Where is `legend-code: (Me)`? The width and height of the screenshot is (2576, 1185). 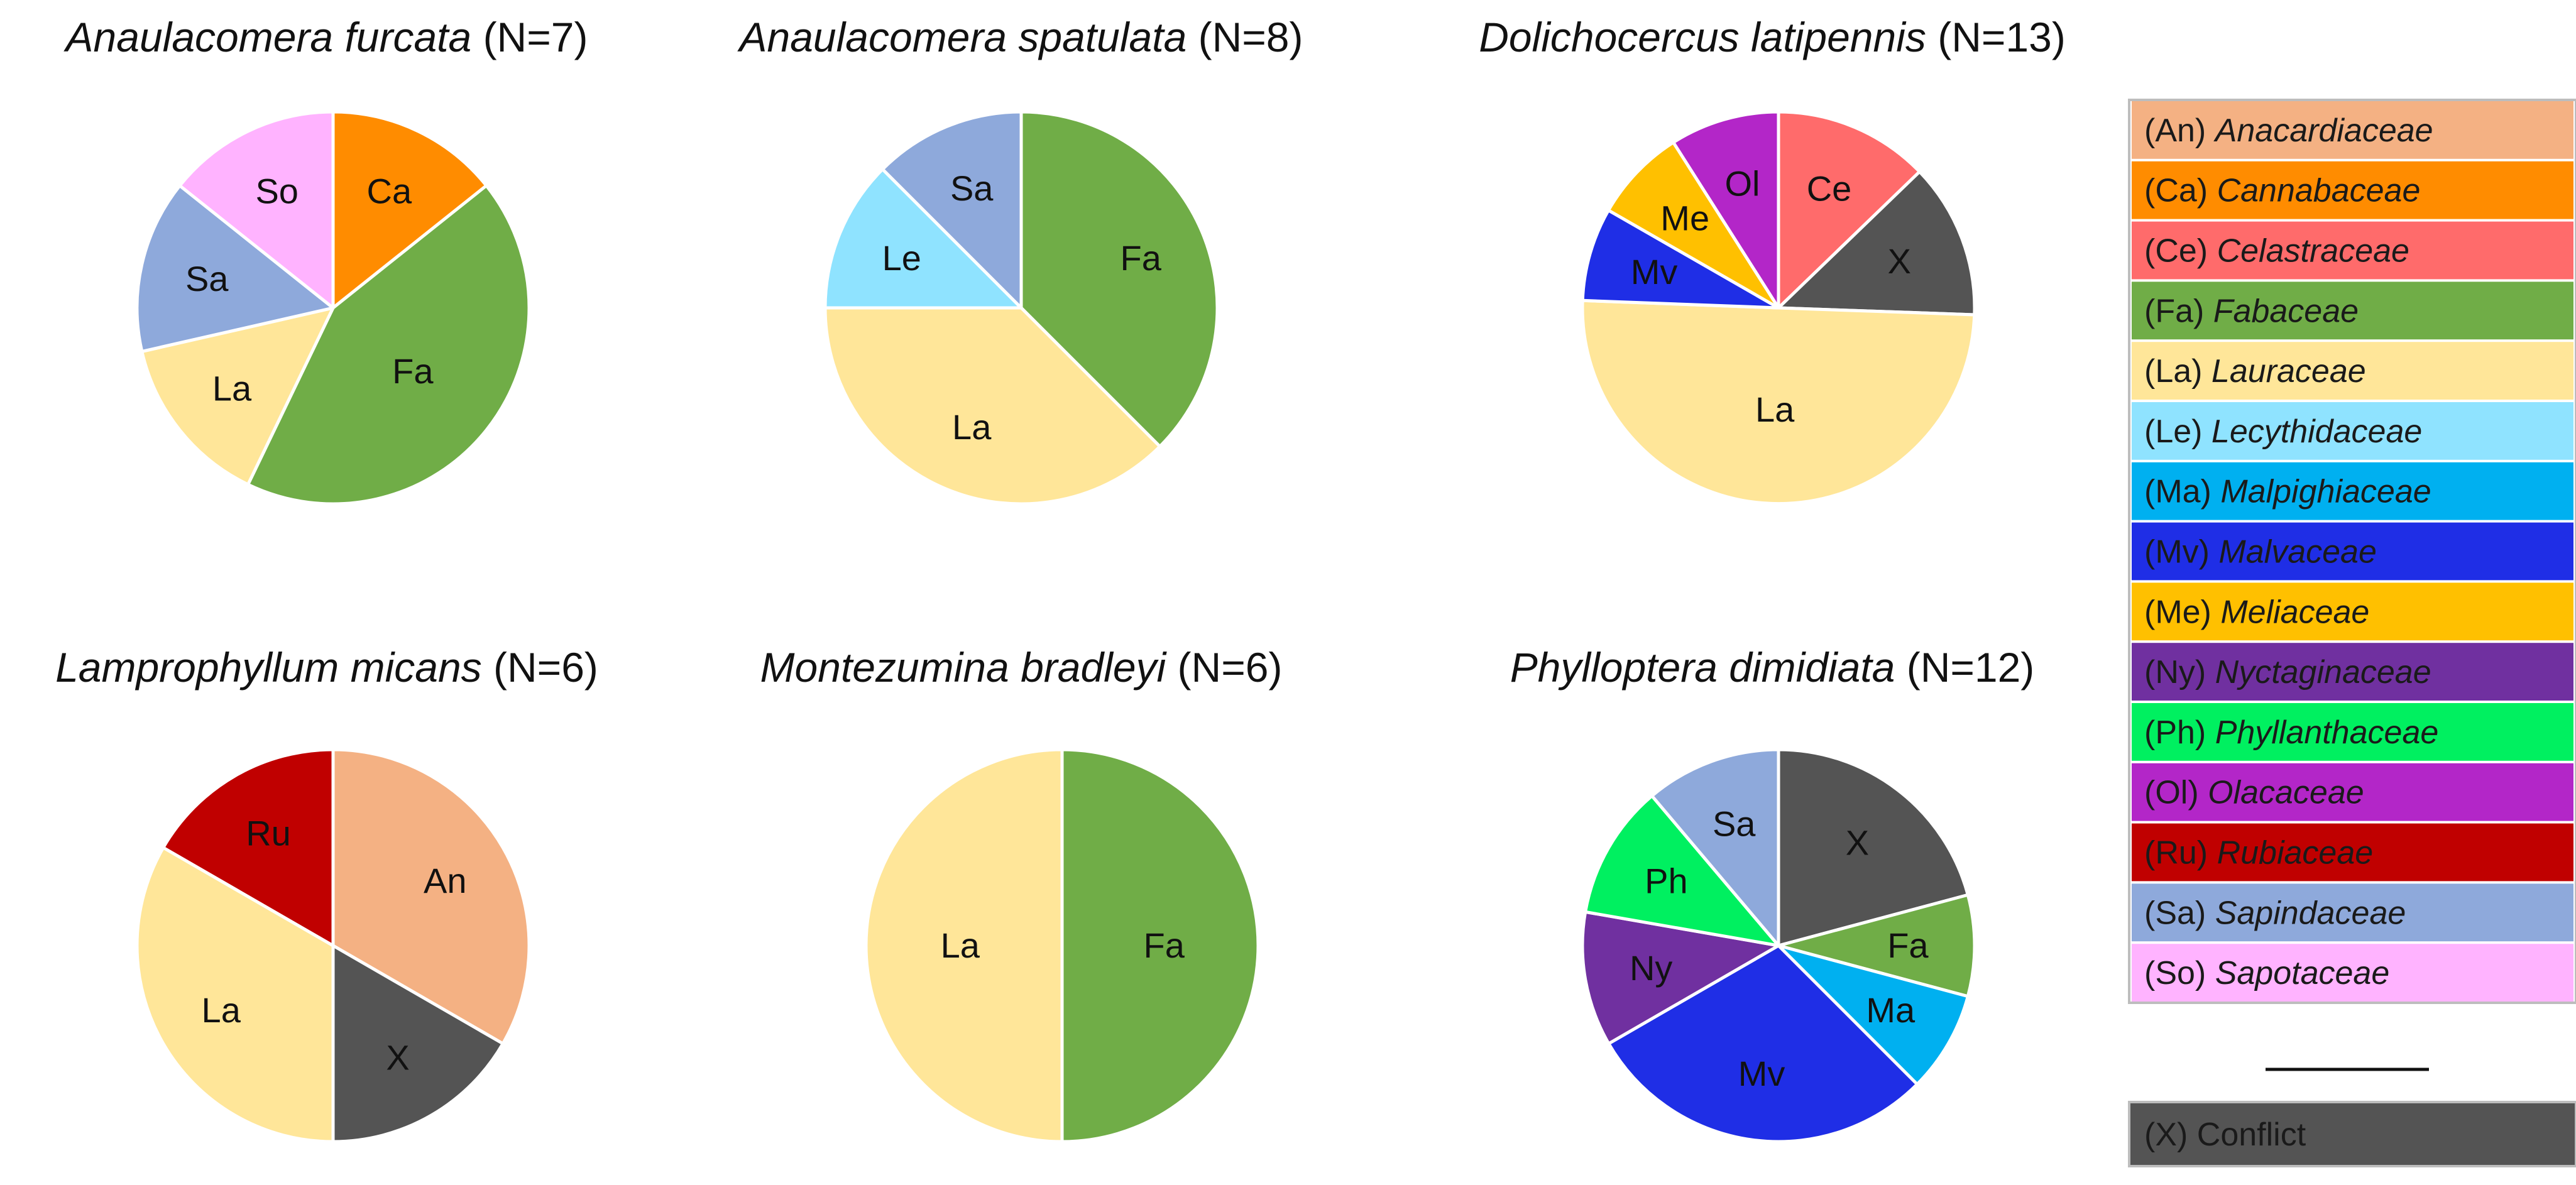
legend-code: (Me) is located at coordinates (2182, 612).